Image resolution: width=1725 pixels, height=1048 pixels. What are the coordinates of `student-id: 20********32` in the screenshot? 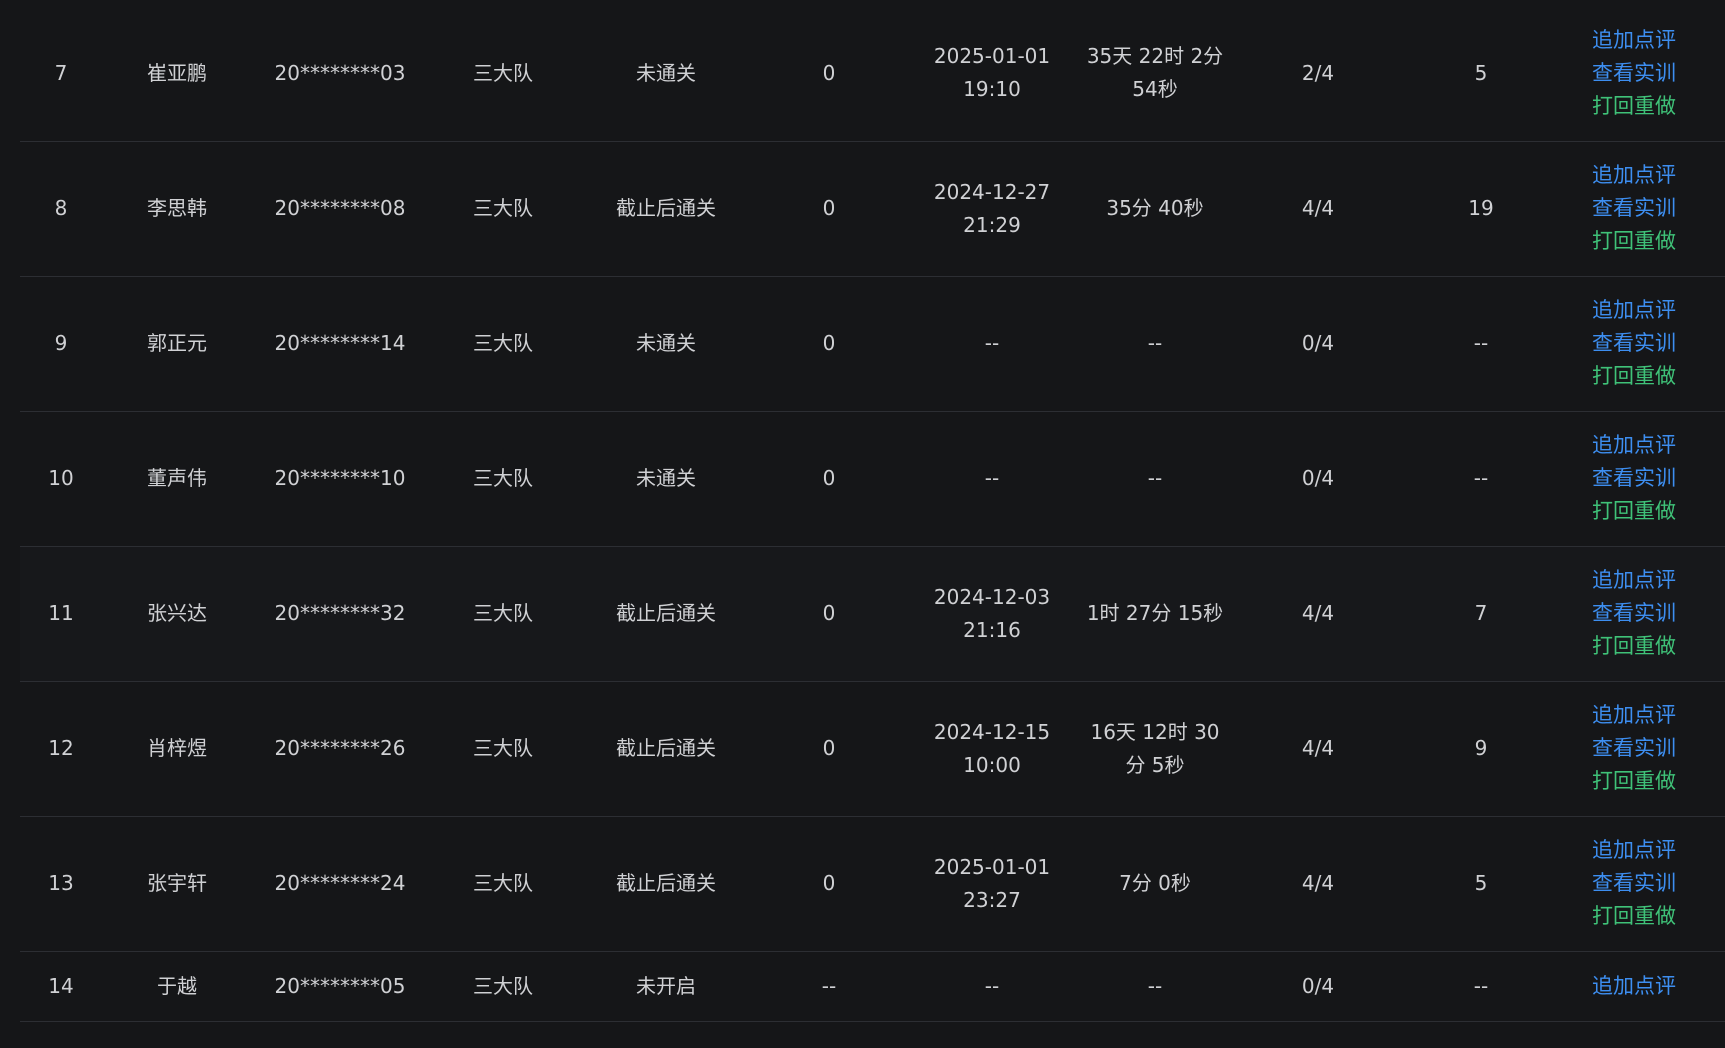 It's located at (340, 613).